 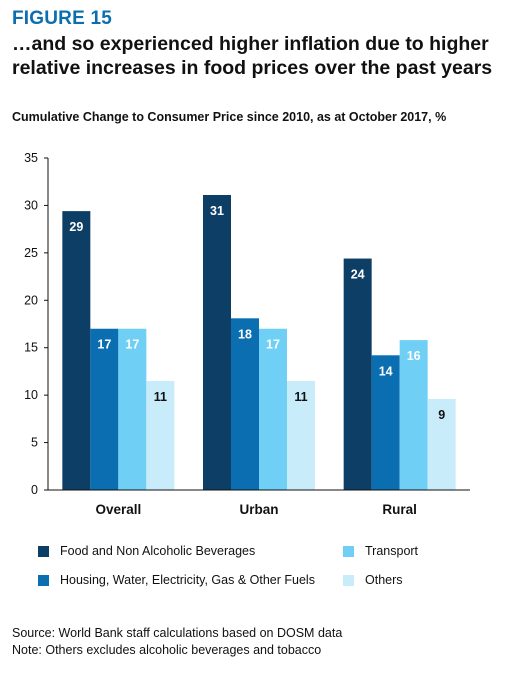 I want to click on legend-item-others: Others, so click(x=373, y=580).